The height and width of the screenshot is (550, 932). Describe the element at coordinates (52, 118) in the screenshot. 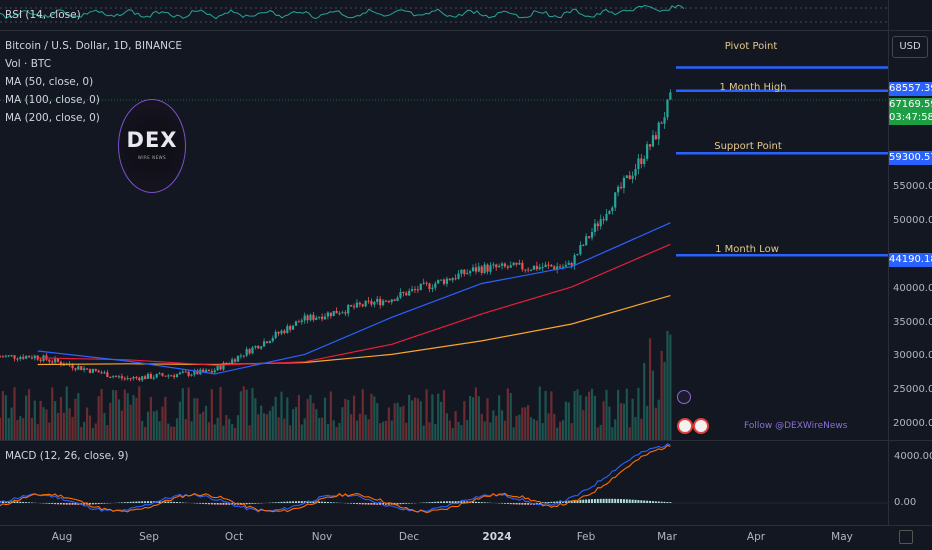

I see `ma200-legend: MA (200, close, 0)` at that location.